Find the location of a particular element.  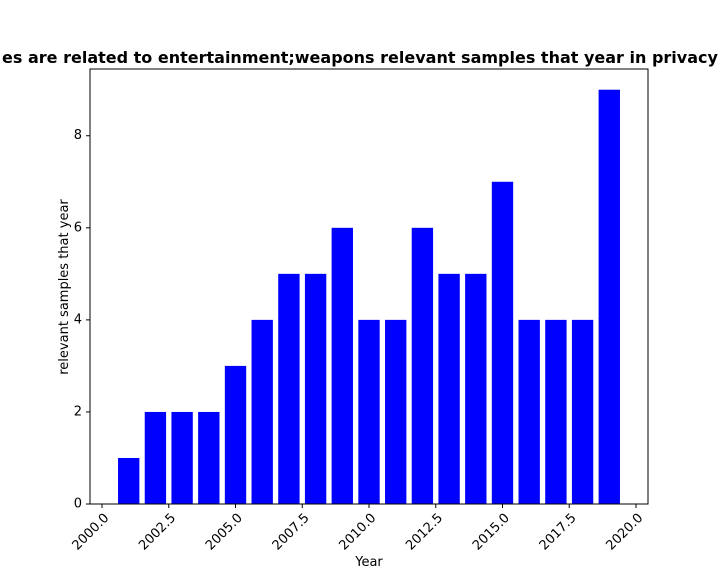

x-tick-label: 2010.0 is located at coordinates (358, 532).